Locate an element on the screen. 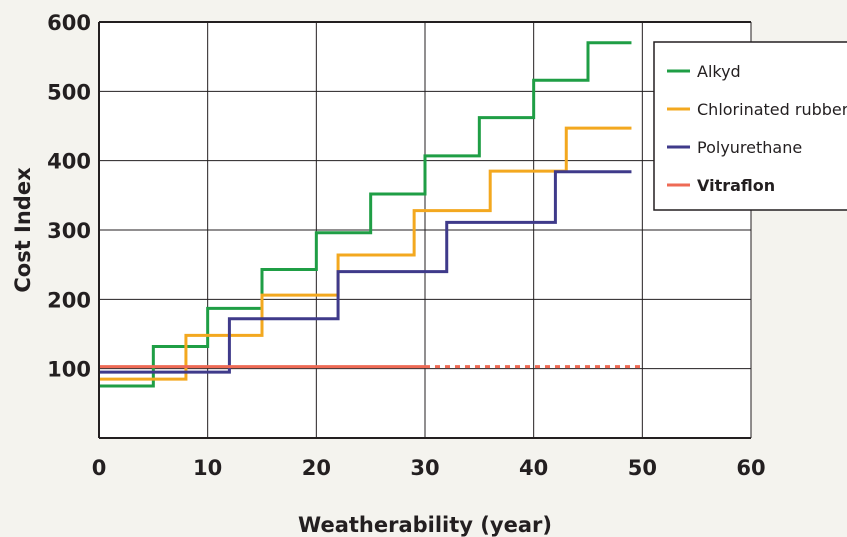  x-tick-label-0: 0 is located at coordinates (99, 468).